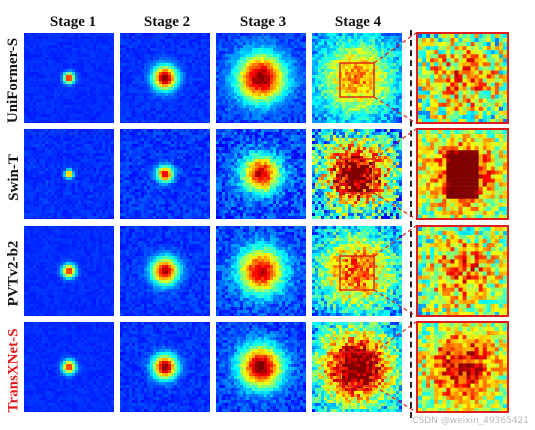 This screenshot has width=535, height=430. What do you see at coordinates (462, 271) in the screenshot?
I see `zoom-panel-pvtv2` at bounding box center [462, 271].